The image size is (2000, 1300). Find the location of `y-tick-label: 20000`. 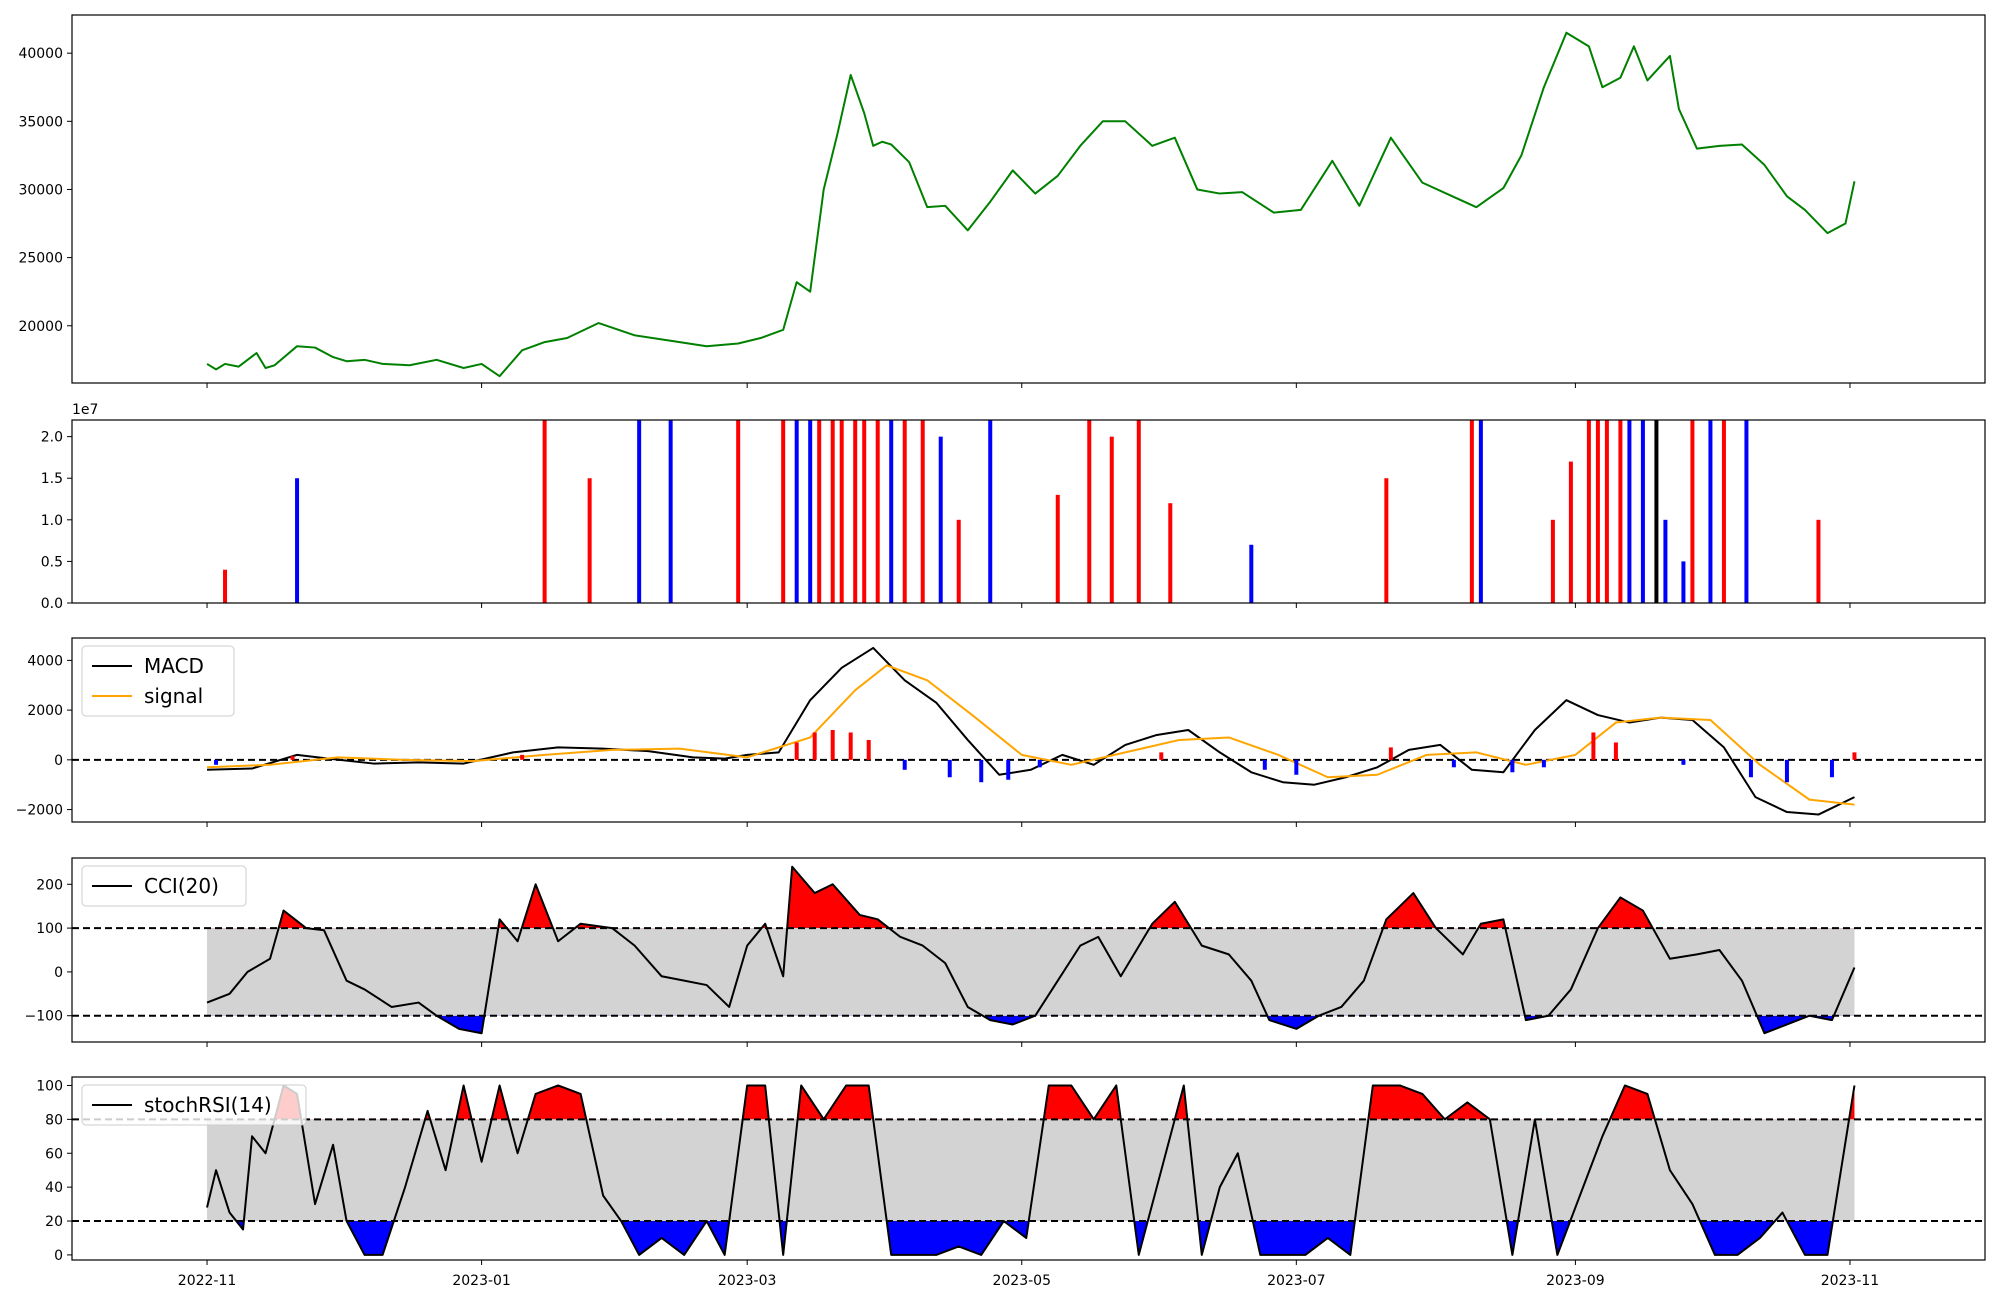

y-tick-label: 20000 is located at coordinates (40, 327).